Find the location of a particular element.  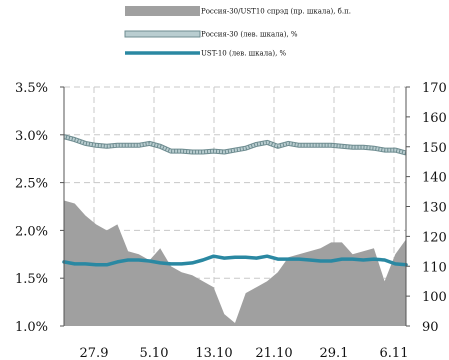

y-right-tick-label: 90 is located at coordinates (430, 327).